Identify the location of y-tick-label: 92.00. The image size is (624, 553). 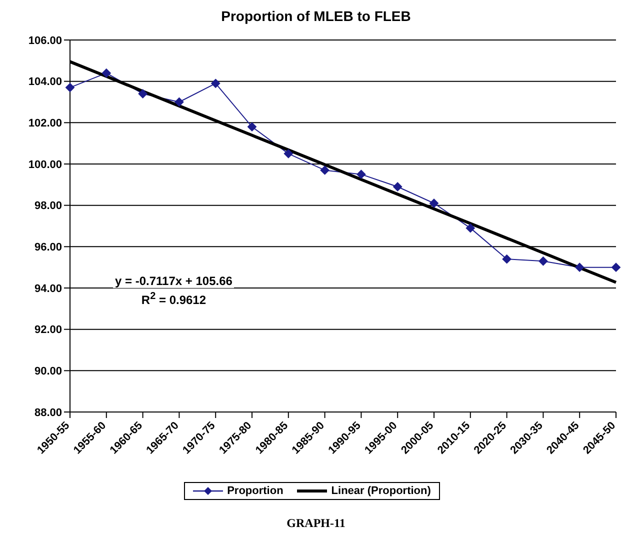
(48, 330).